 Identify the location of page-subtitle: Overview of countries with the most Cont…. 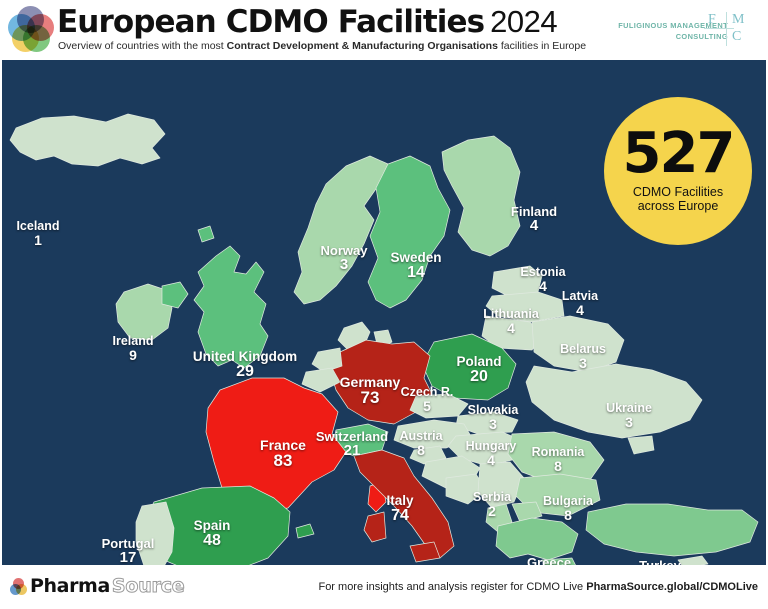
(322, 46).